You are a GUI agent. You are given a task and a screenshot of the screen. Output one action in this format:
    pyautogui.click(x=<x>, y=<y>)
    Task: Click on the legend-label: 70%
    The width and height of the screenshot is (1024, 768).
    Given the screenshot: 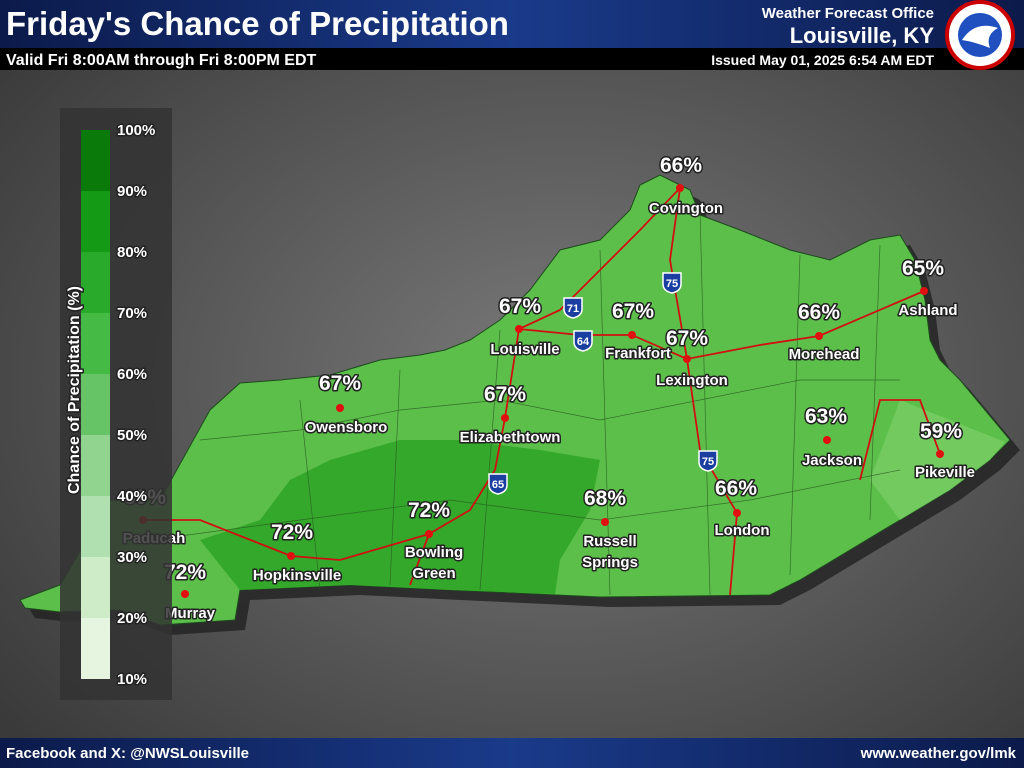 What is the action you would take?
    pyautogui.click(x=132, y=313)
    